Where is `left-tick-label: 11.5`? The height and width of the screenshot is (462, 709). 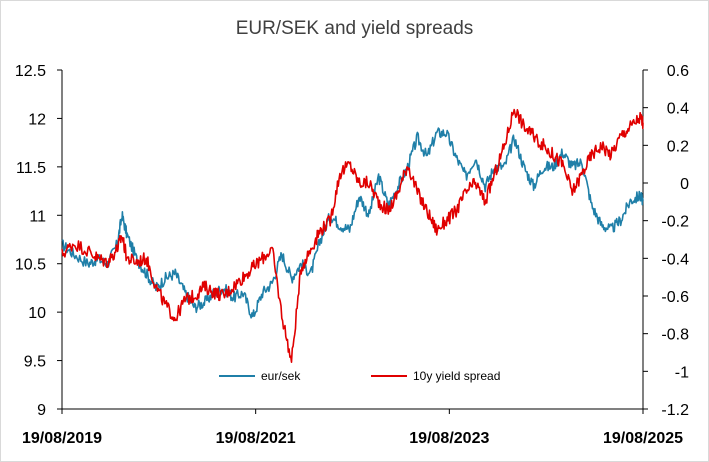
left-tick-label: 11.5 is located at coordinates (31, 168).